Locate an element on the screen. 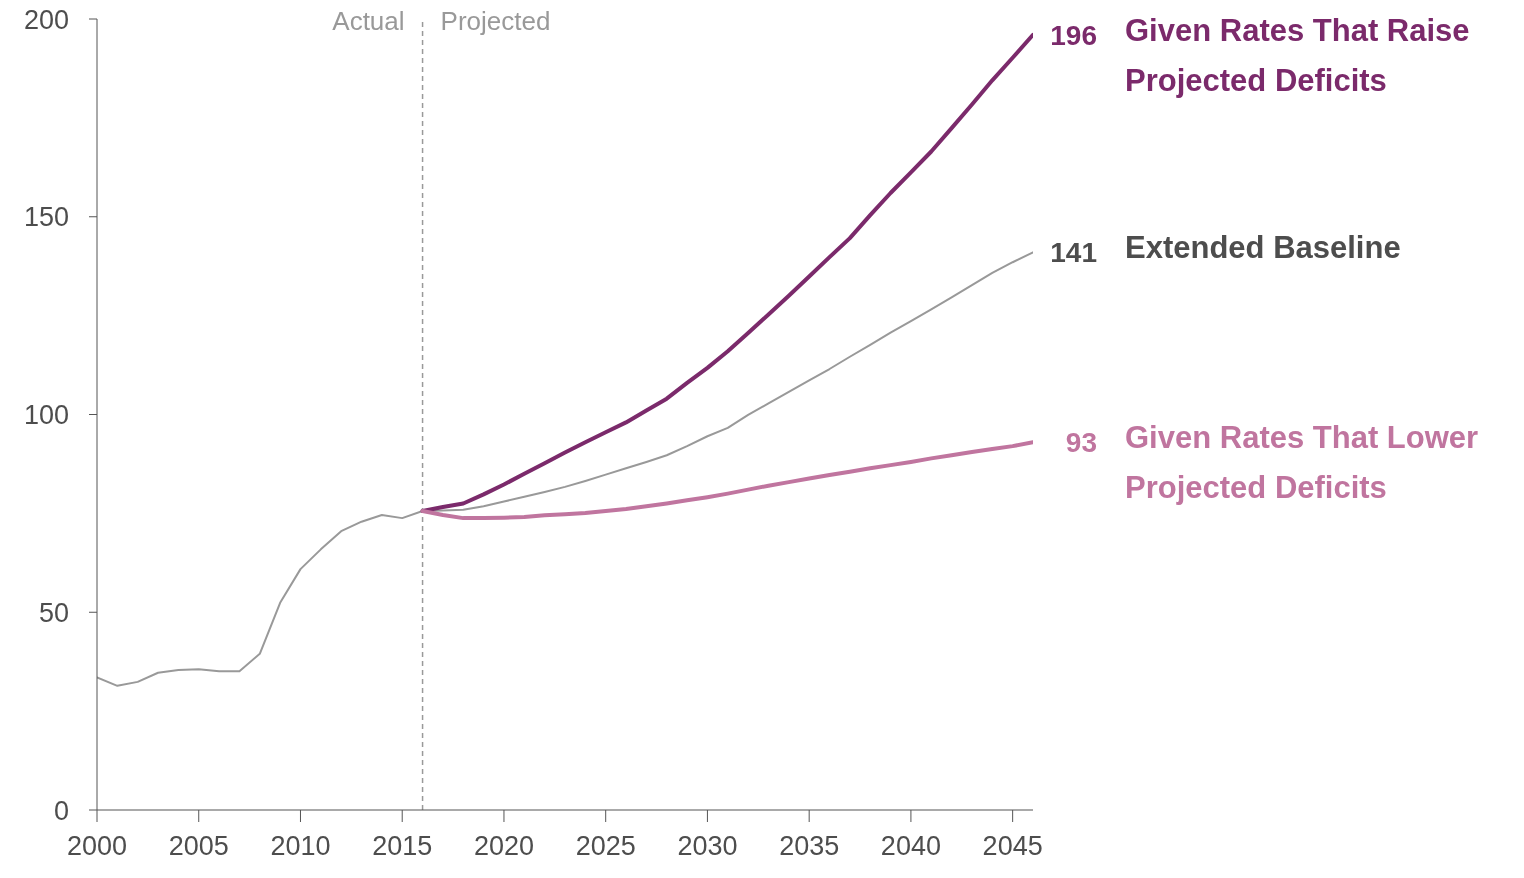  x-tick-label: 2010 is located at coordinates (300, 846).